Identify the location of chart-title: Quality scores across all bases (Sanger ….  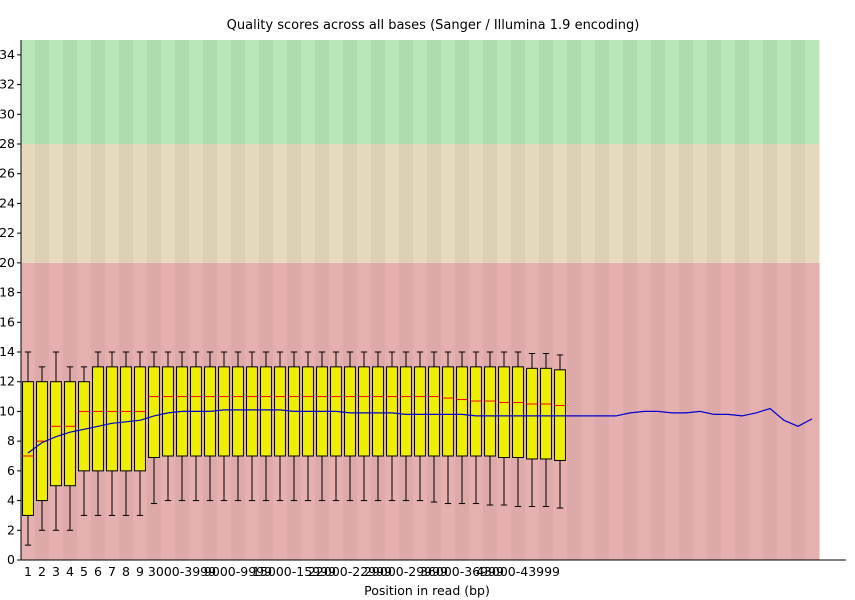
(433, 25).